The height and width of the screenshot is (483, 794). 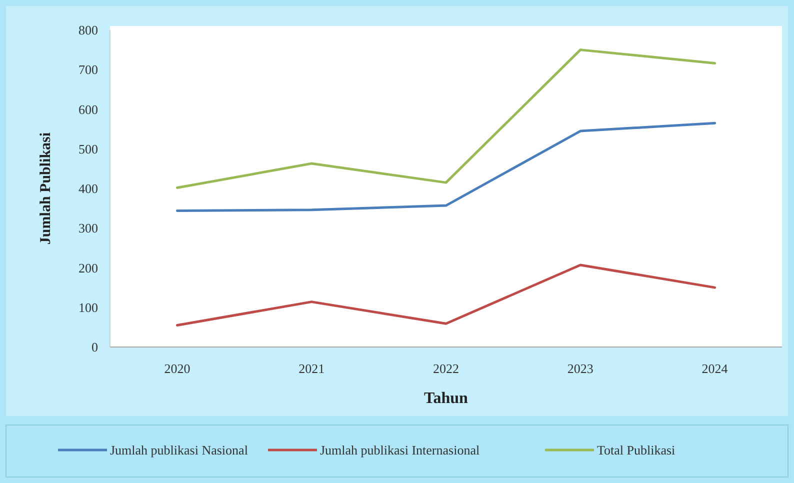 I want to click on x-tick-label: 2021, so click(x=311, y=368).